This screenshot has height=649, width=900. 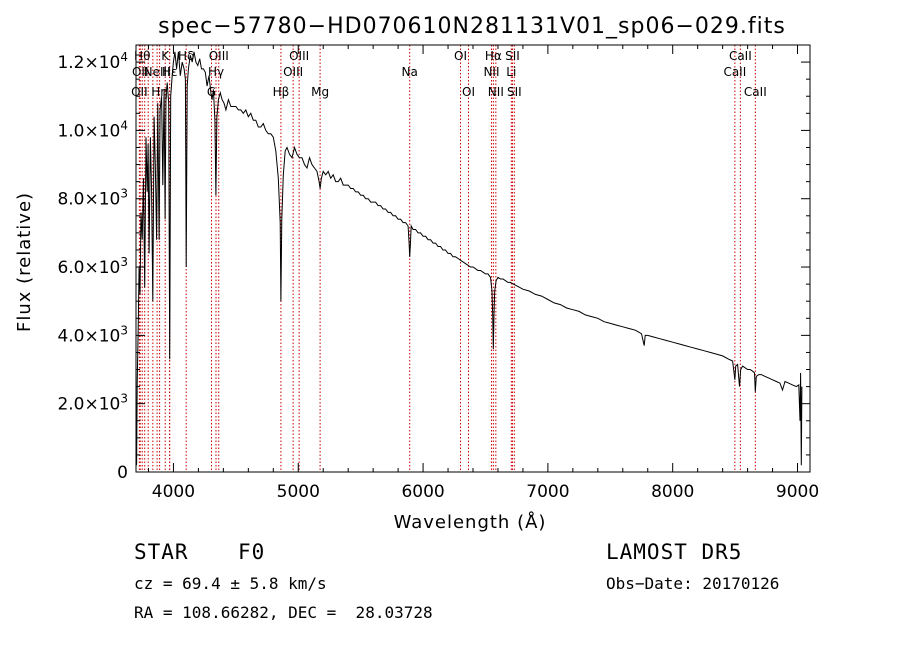 What do you see at coordinates (514, 92) in the screenshot?
I see `line-label-27: SII` at bounding box center [514, 92].